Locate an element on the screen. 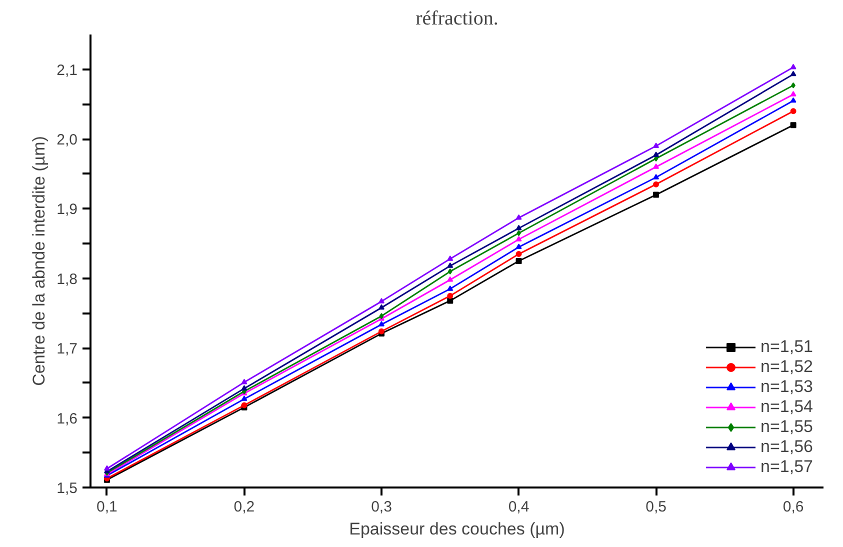 The image size is (843, 547). x-tick-label: 0,1 is located at coordinates (107, 507).